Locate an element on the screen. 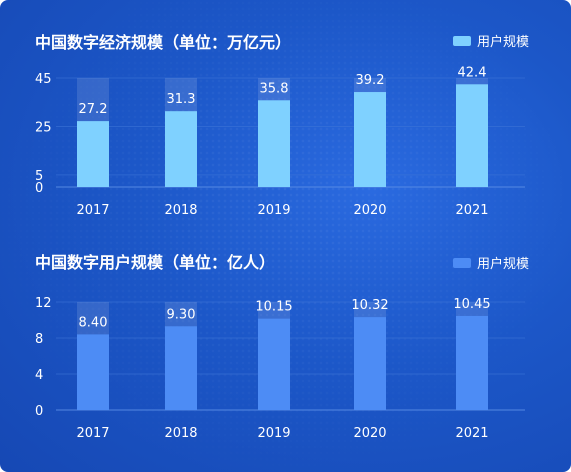 Image resolution: width=571 pixels, height=472 pixels. data-label: 31.3 is located at coordinates (181, 99).